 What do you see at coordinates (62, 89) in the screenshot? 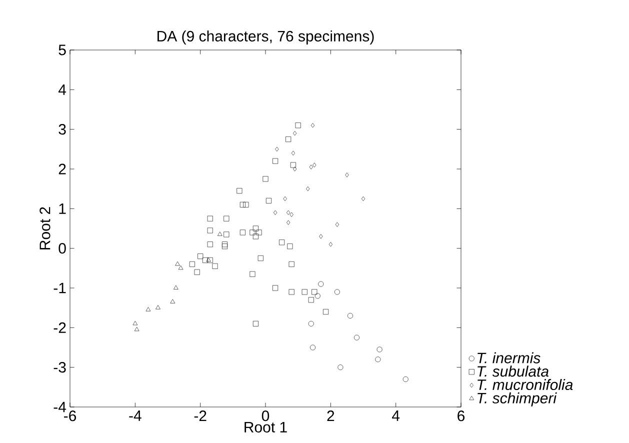
I see `y-tick-label: 4` at bounding box center [62, 89].